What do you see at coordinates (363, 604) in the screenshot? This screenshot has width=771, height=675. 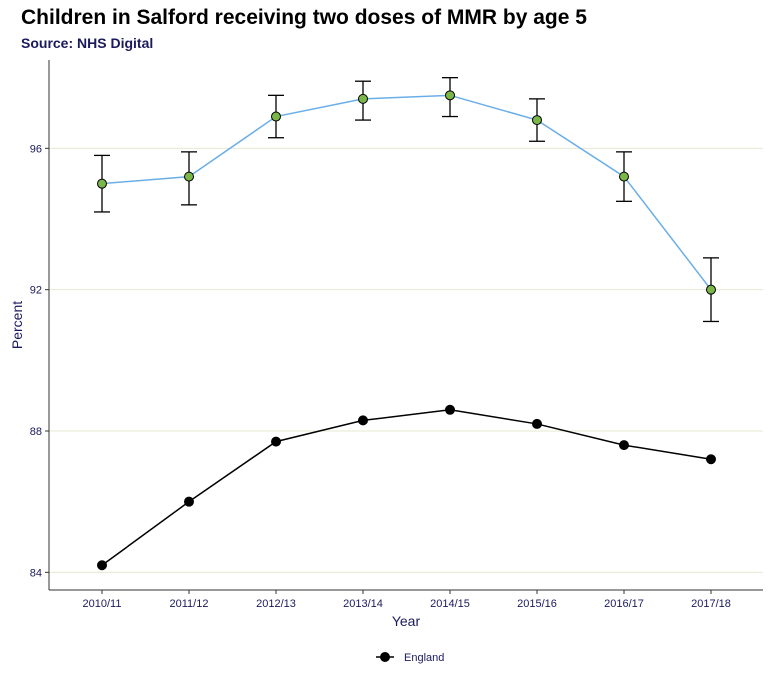 I see `x-tick-label: 2013/14` at bounding box center [363, 604].